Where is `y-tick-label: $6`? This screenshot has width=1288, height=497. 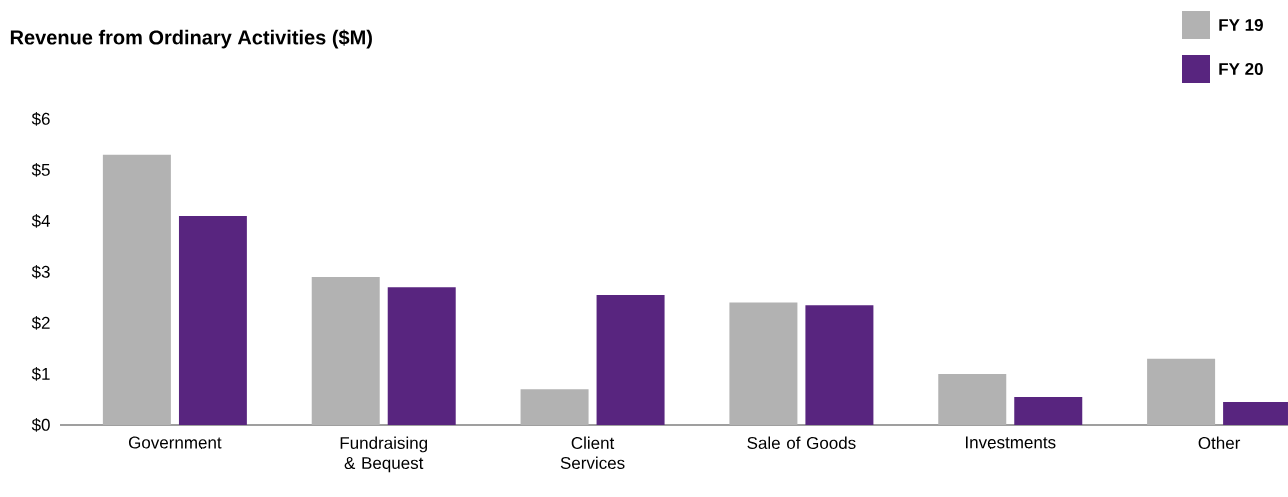
y-tick-label: $6 is located at coordinates (40, 119).